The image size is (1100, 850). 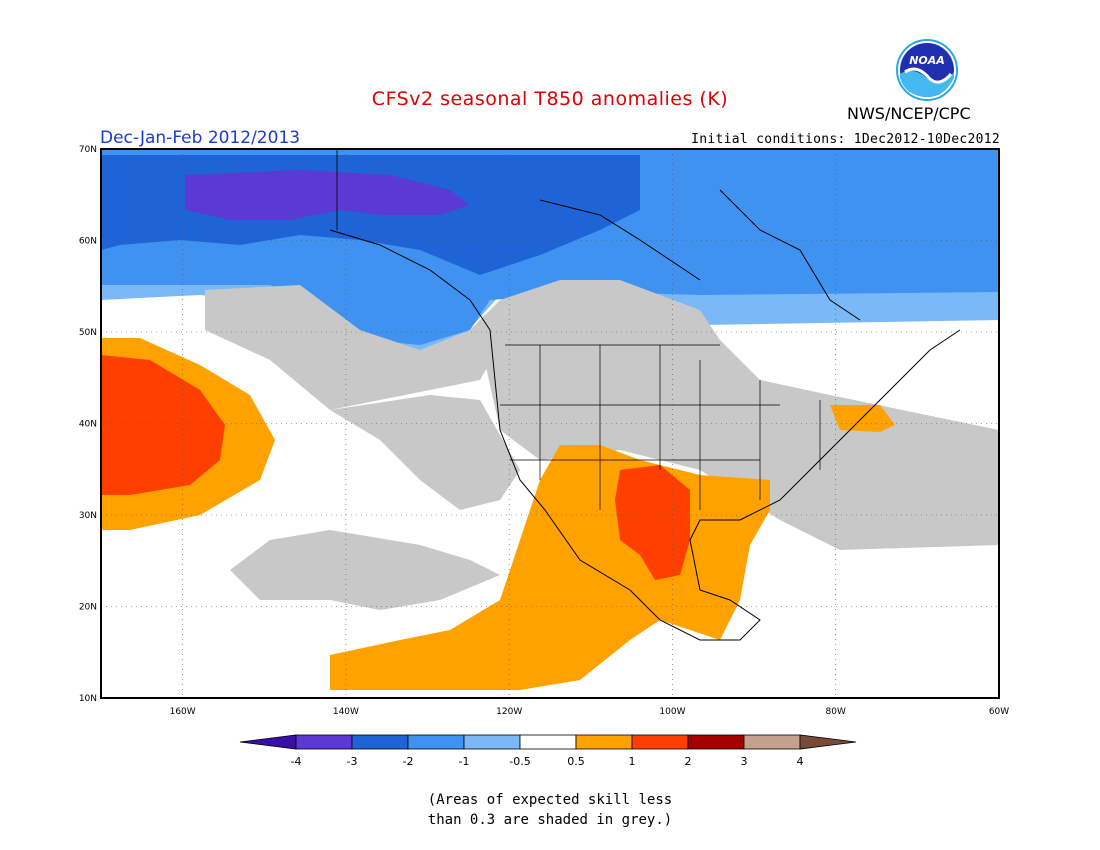 I want to click on map-title: CFSv2 seasonal T850 anomalies (K), so click(x=550, y=99).